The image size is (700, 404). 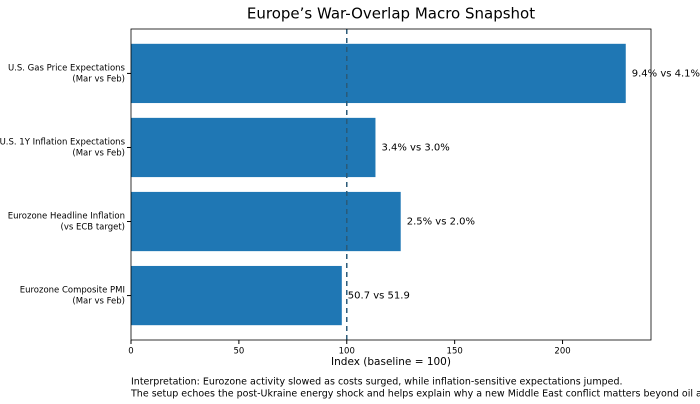 What do you see at coordinates (66, 217) in the screenshot?
I see `y-tick-label: Eurozone Headline Inflation` at bounding box center [66, 217].